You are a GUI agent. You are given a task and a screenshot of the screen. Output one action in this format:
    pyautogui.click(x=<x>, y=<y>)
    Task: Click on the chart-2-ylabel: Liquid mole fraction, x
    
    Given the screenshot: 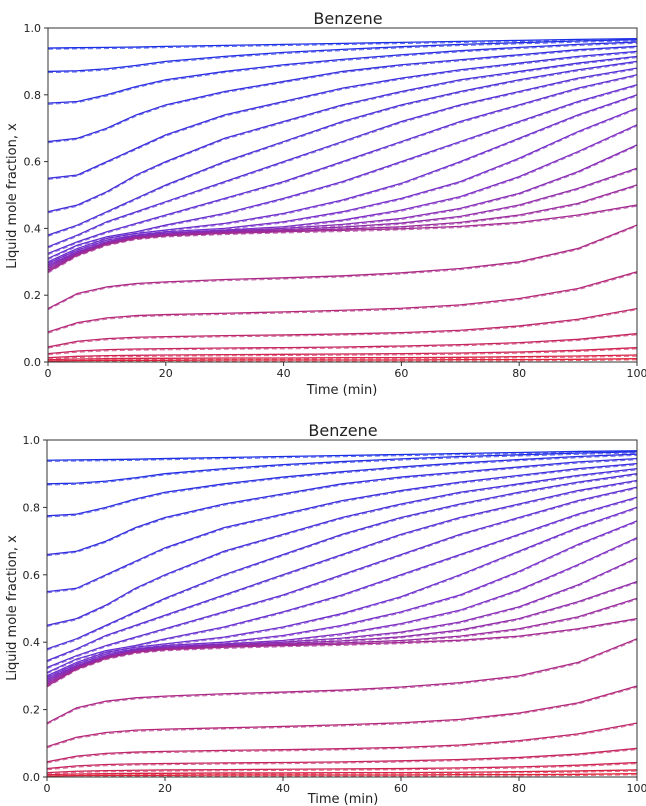 What is the action you would take?
    pyautogui.click(x=12, y=608)
    